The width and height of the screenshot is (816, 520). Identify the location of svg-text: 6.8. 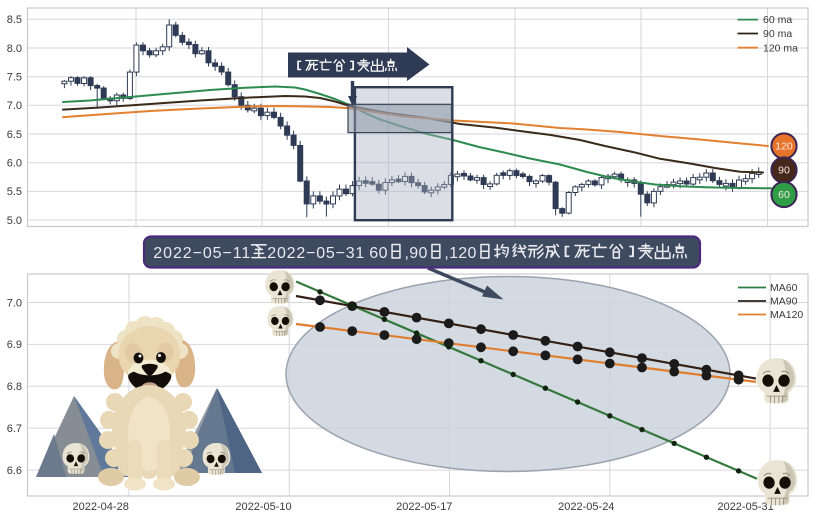
(14, 387).